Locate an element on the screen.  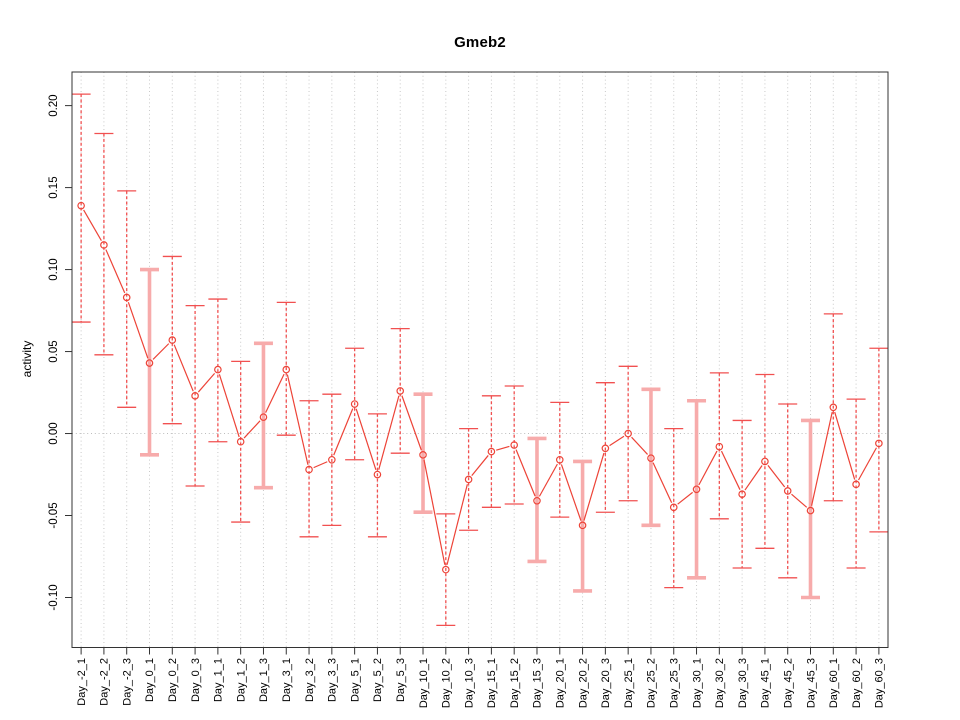
x-tick-label: Day_0_1 is located at coordinates (150, 680).